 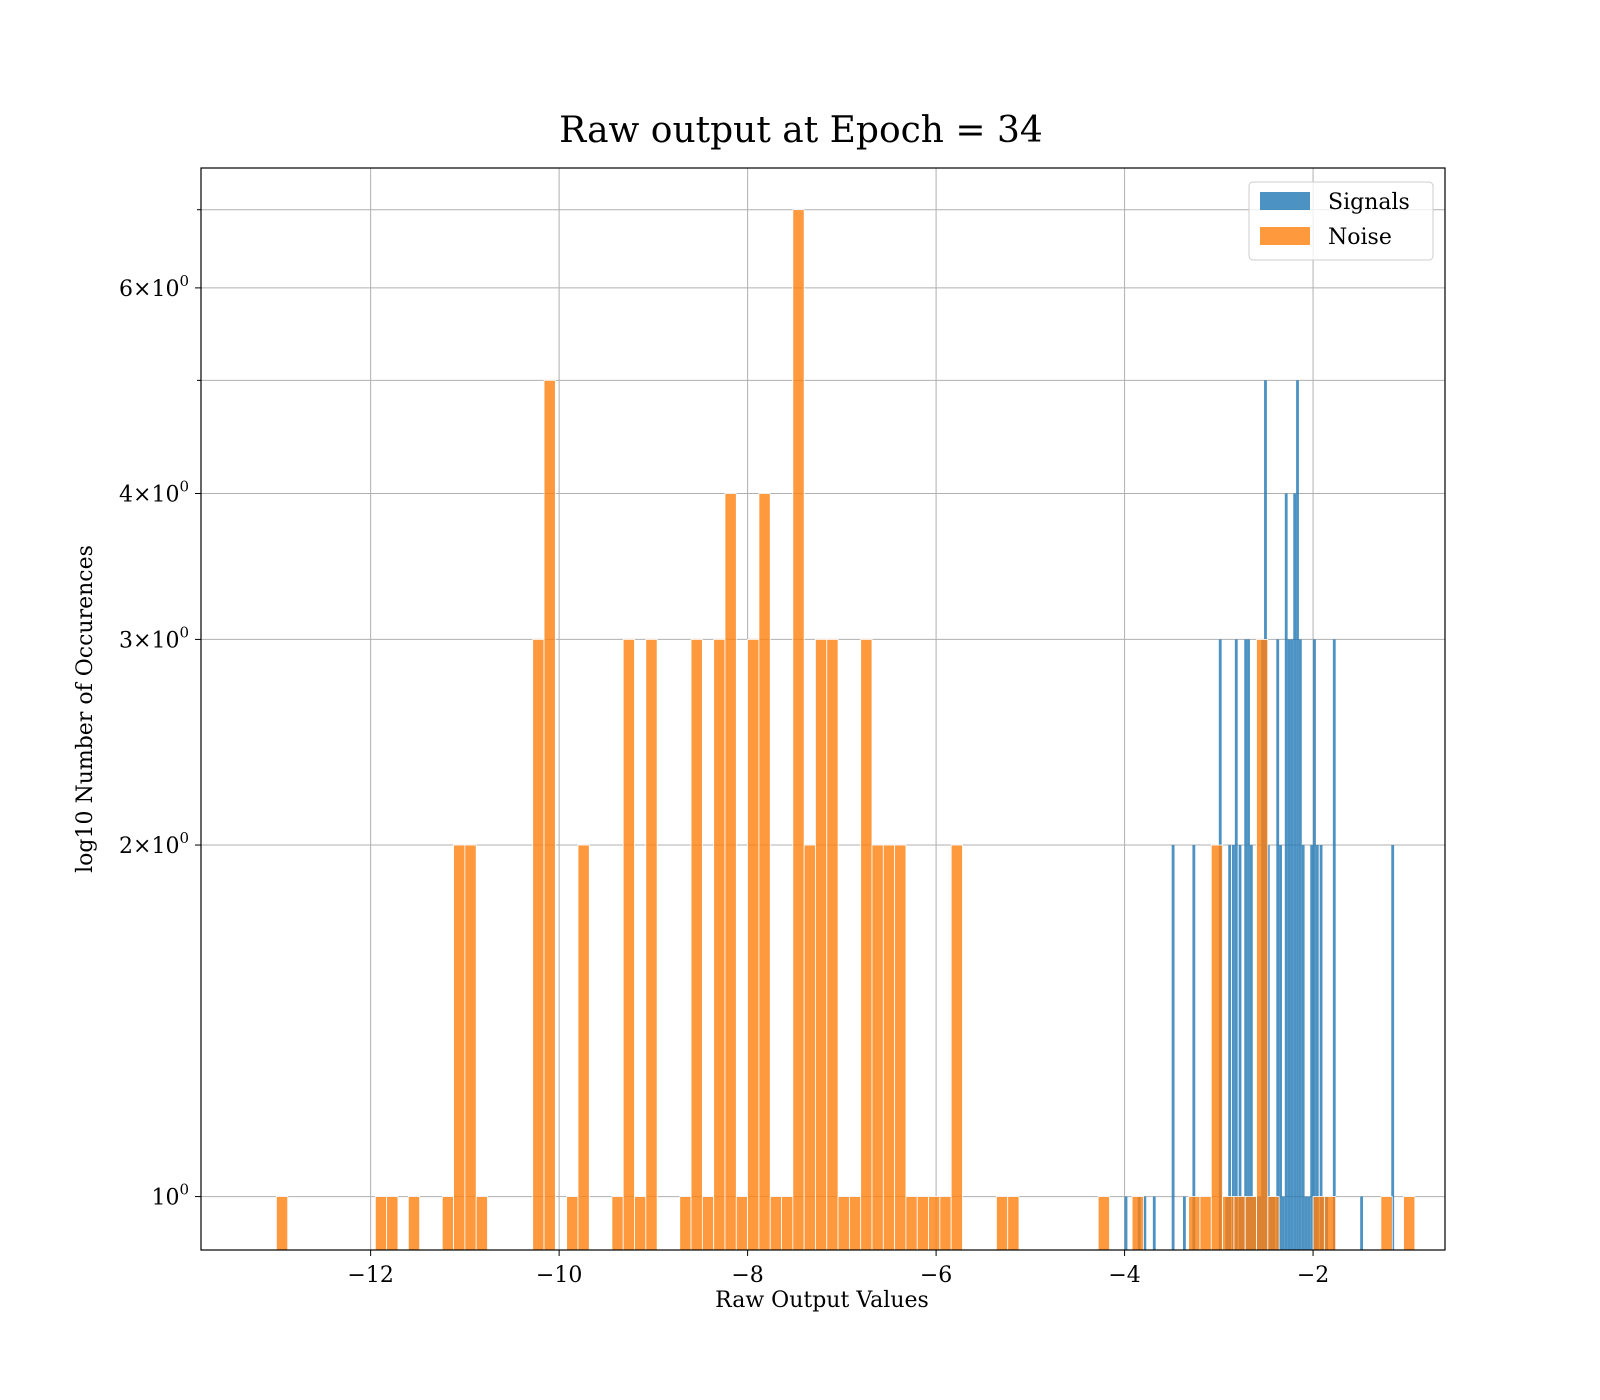 I want to click on chart-title: Raw output at Epoch = 34, so click(x=801, y=130).